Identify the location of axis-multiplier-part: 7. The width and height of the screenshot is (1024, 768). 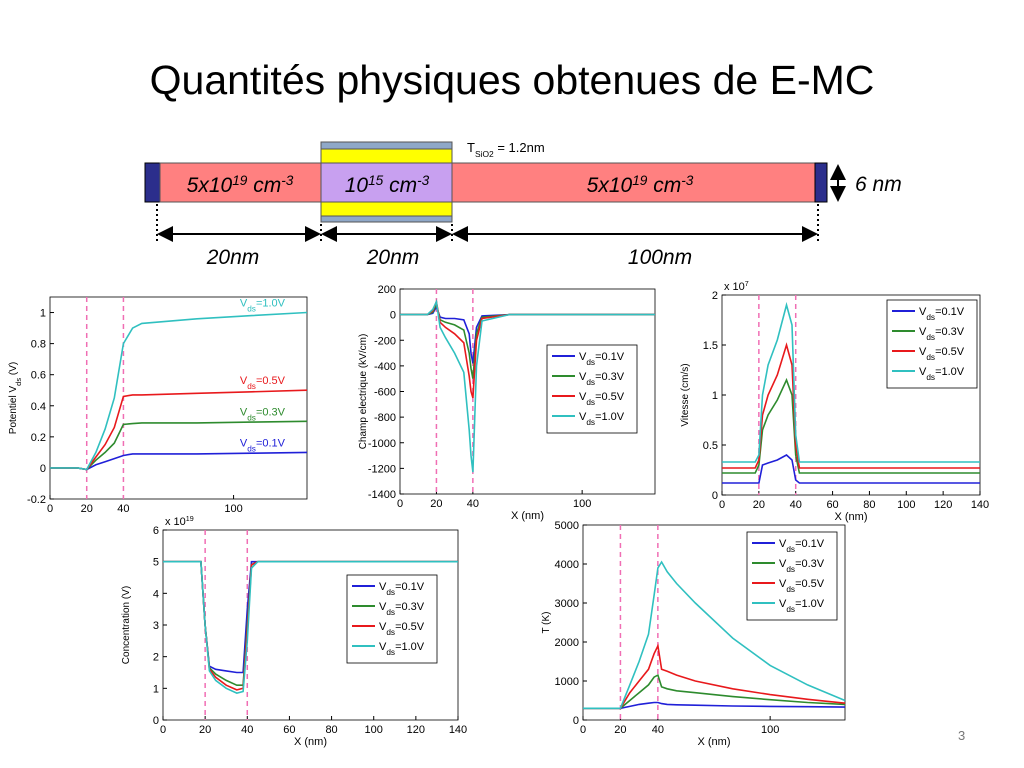
(747, 284).